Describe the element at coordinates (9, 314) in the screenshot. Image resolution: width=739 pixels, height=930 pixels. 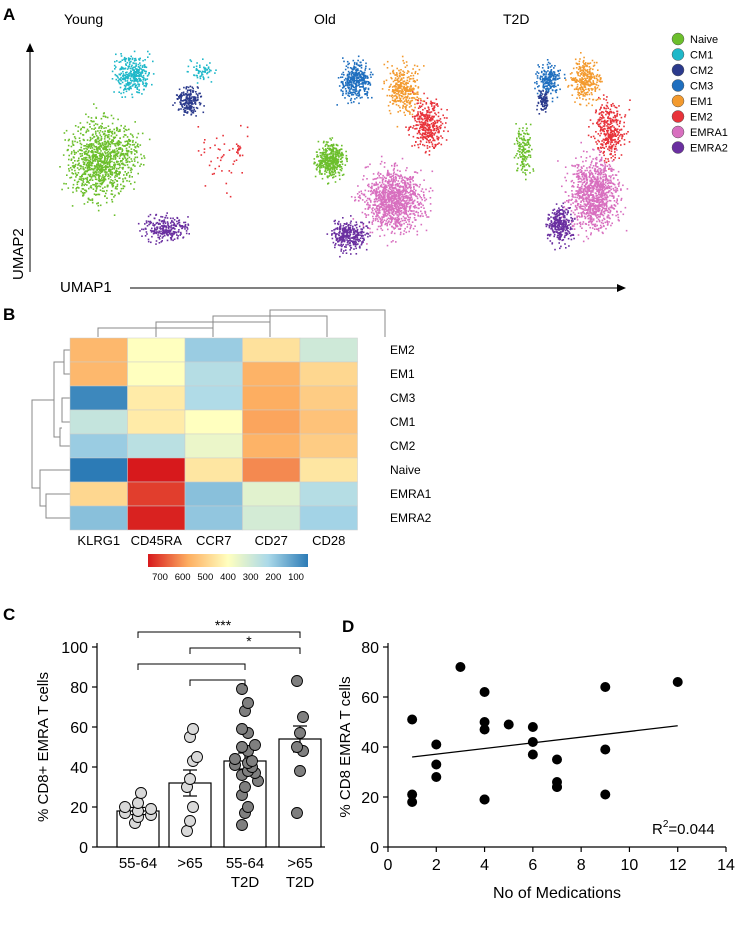
I see `panel-label-b: B` at that location.